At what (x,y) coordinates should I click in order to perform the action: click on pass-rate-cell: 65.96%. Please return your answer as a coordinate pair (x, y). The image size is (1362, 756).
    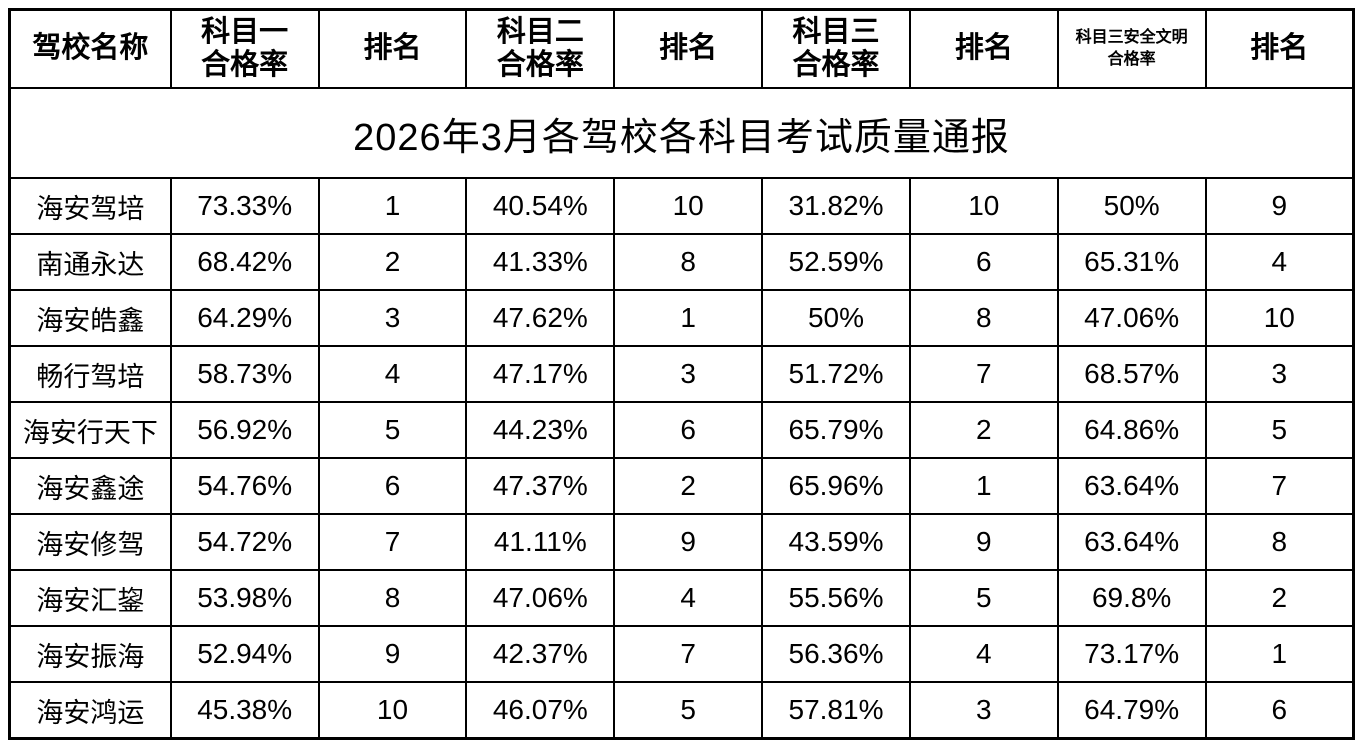
    Looking at the image, I should click on (836, 486).